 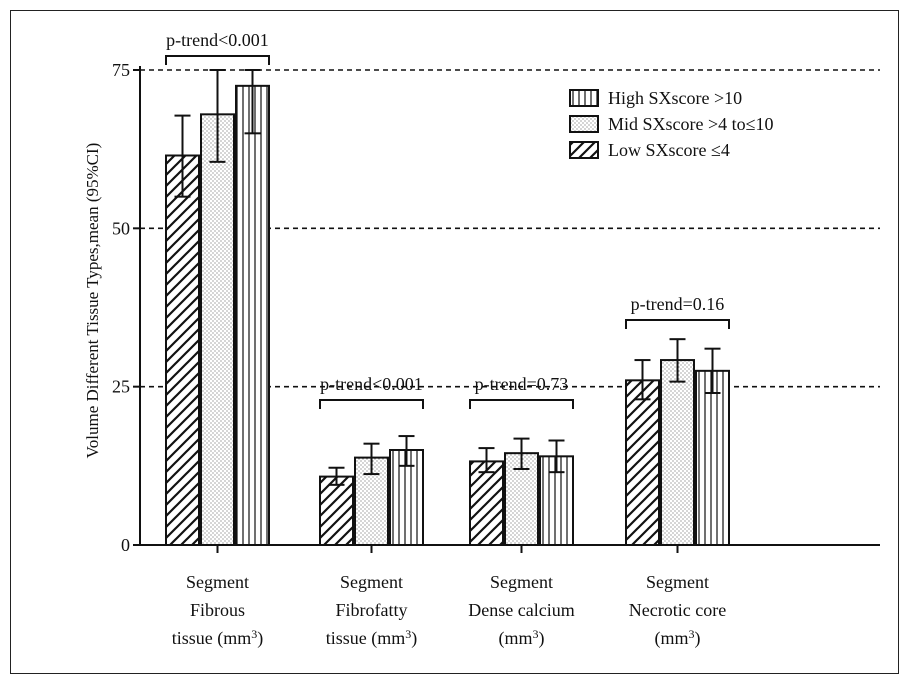 What do you see at coordinates (121, 228) in the screenshot?
I see `y-tick-label: 50` at bounding box center [121, 228].